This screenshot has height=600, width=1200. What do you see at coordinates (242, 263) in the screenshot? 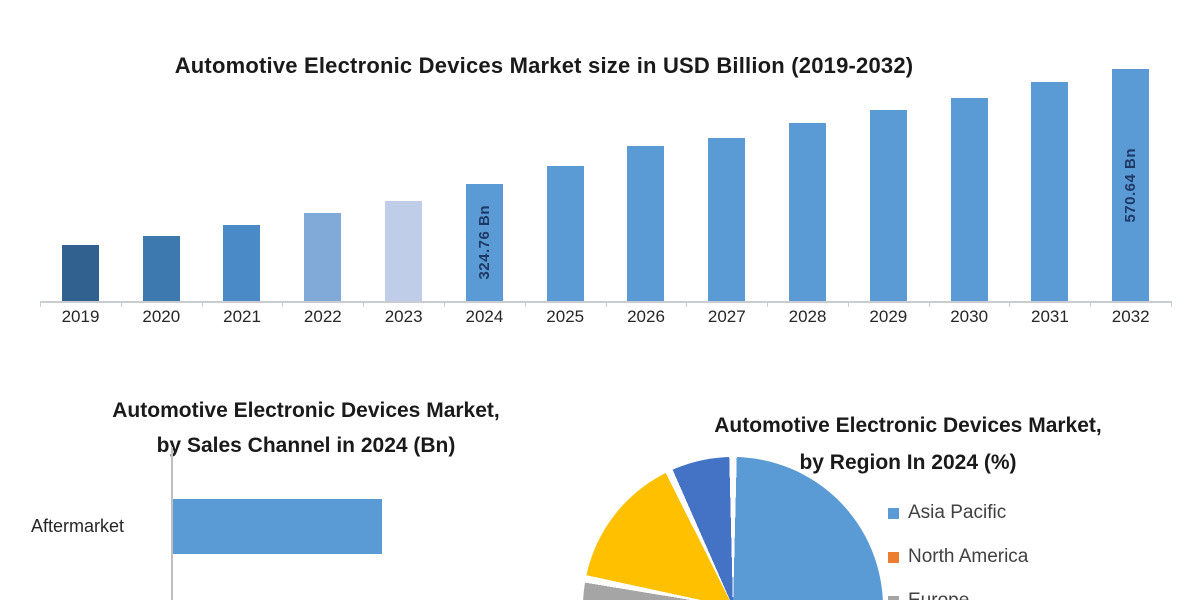
I see `bar-2021` at bounding box center [242, 263].